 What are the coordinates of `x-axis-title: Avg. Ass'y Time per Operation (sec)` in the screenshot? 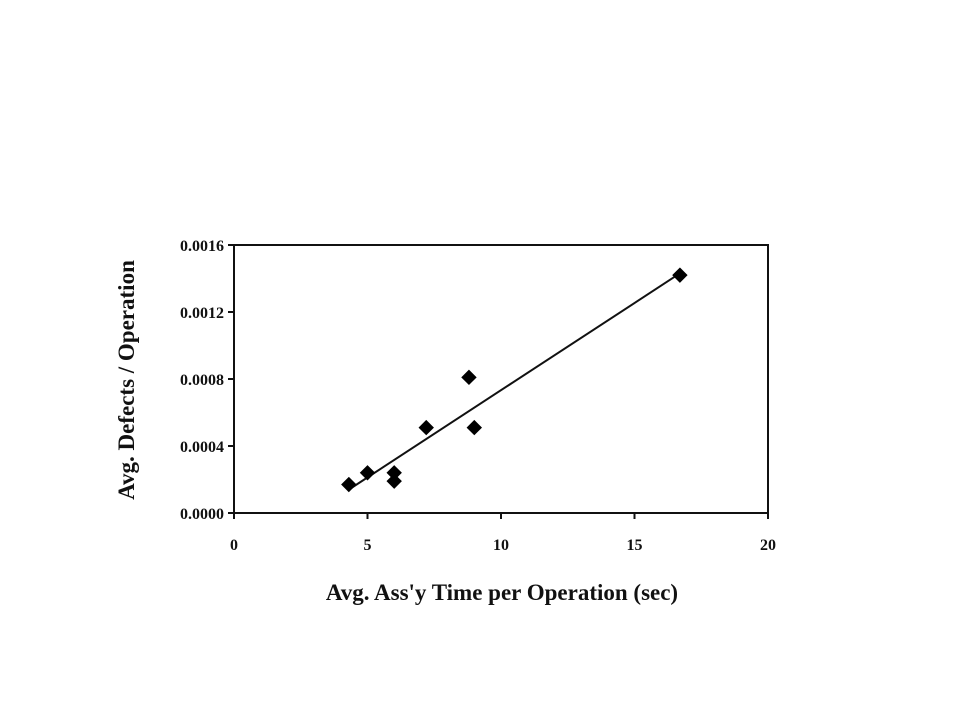 It's located at (502, 592).